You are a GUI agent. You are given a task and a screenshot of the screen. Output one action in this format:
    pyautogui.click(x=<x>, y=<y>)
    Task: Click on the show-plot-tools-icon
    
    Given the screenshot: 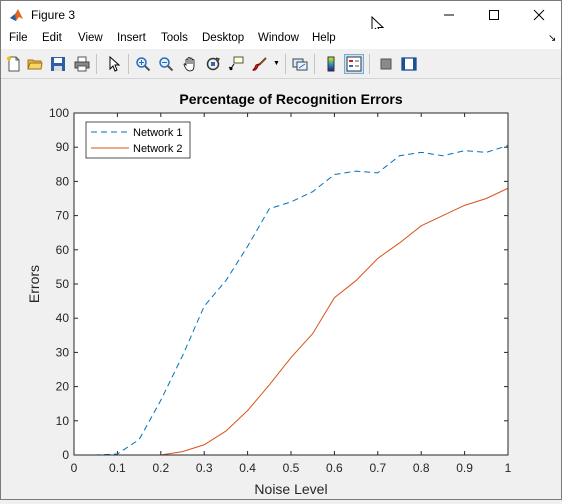 What is the action you would take?
    pyautogui.click(x=409, y=64)
    